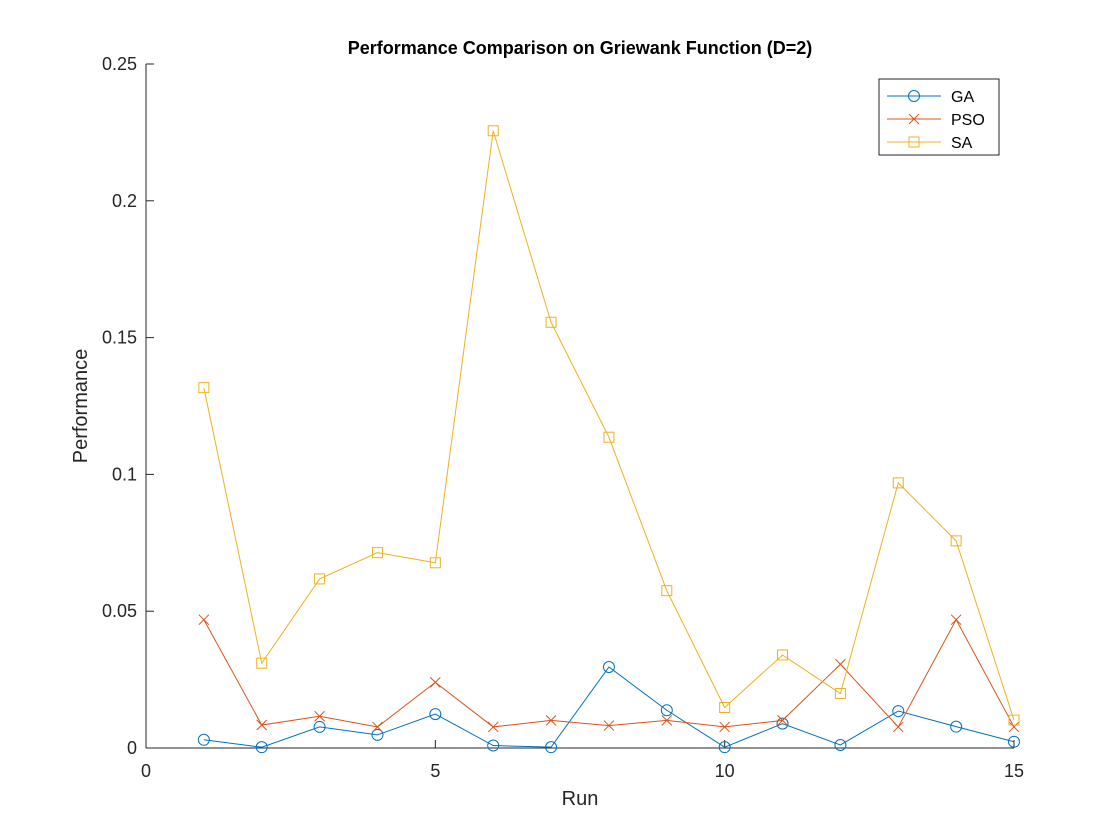 The height and width of the screenshot is (840, 1120). What do you see at coordinates (914, 96) in the screenshot?
I see `legend-marker-ga` at bounding box center [914, 96].